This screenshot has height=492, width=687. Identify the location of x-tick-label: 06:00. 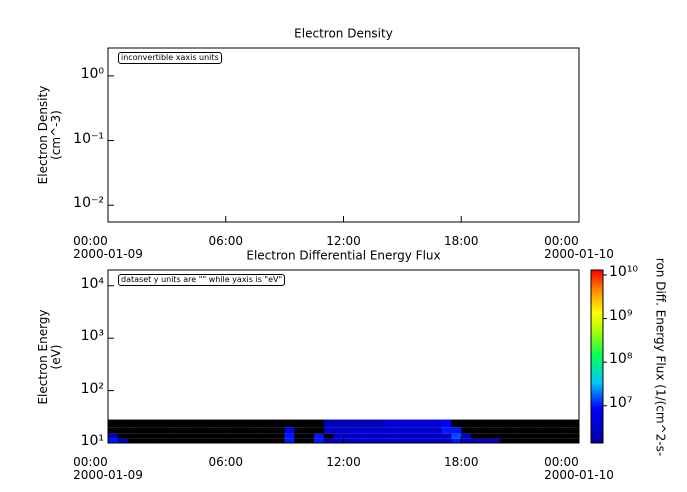
(226, 241).